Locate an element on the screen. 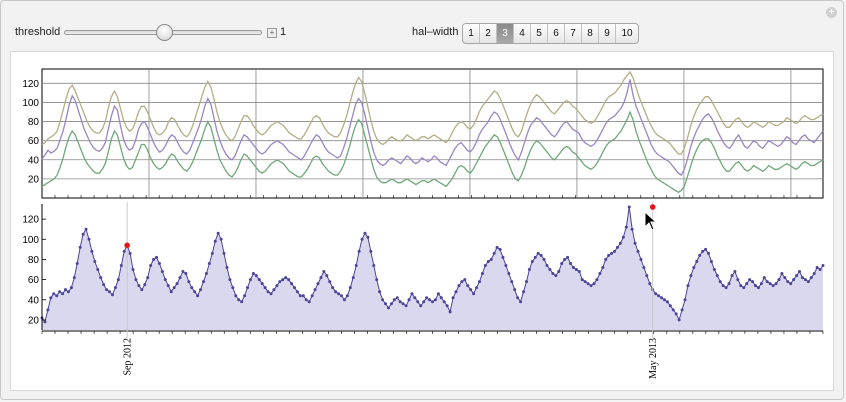  halfwidth-option-6: 6 is located at coordinates (556, 33).